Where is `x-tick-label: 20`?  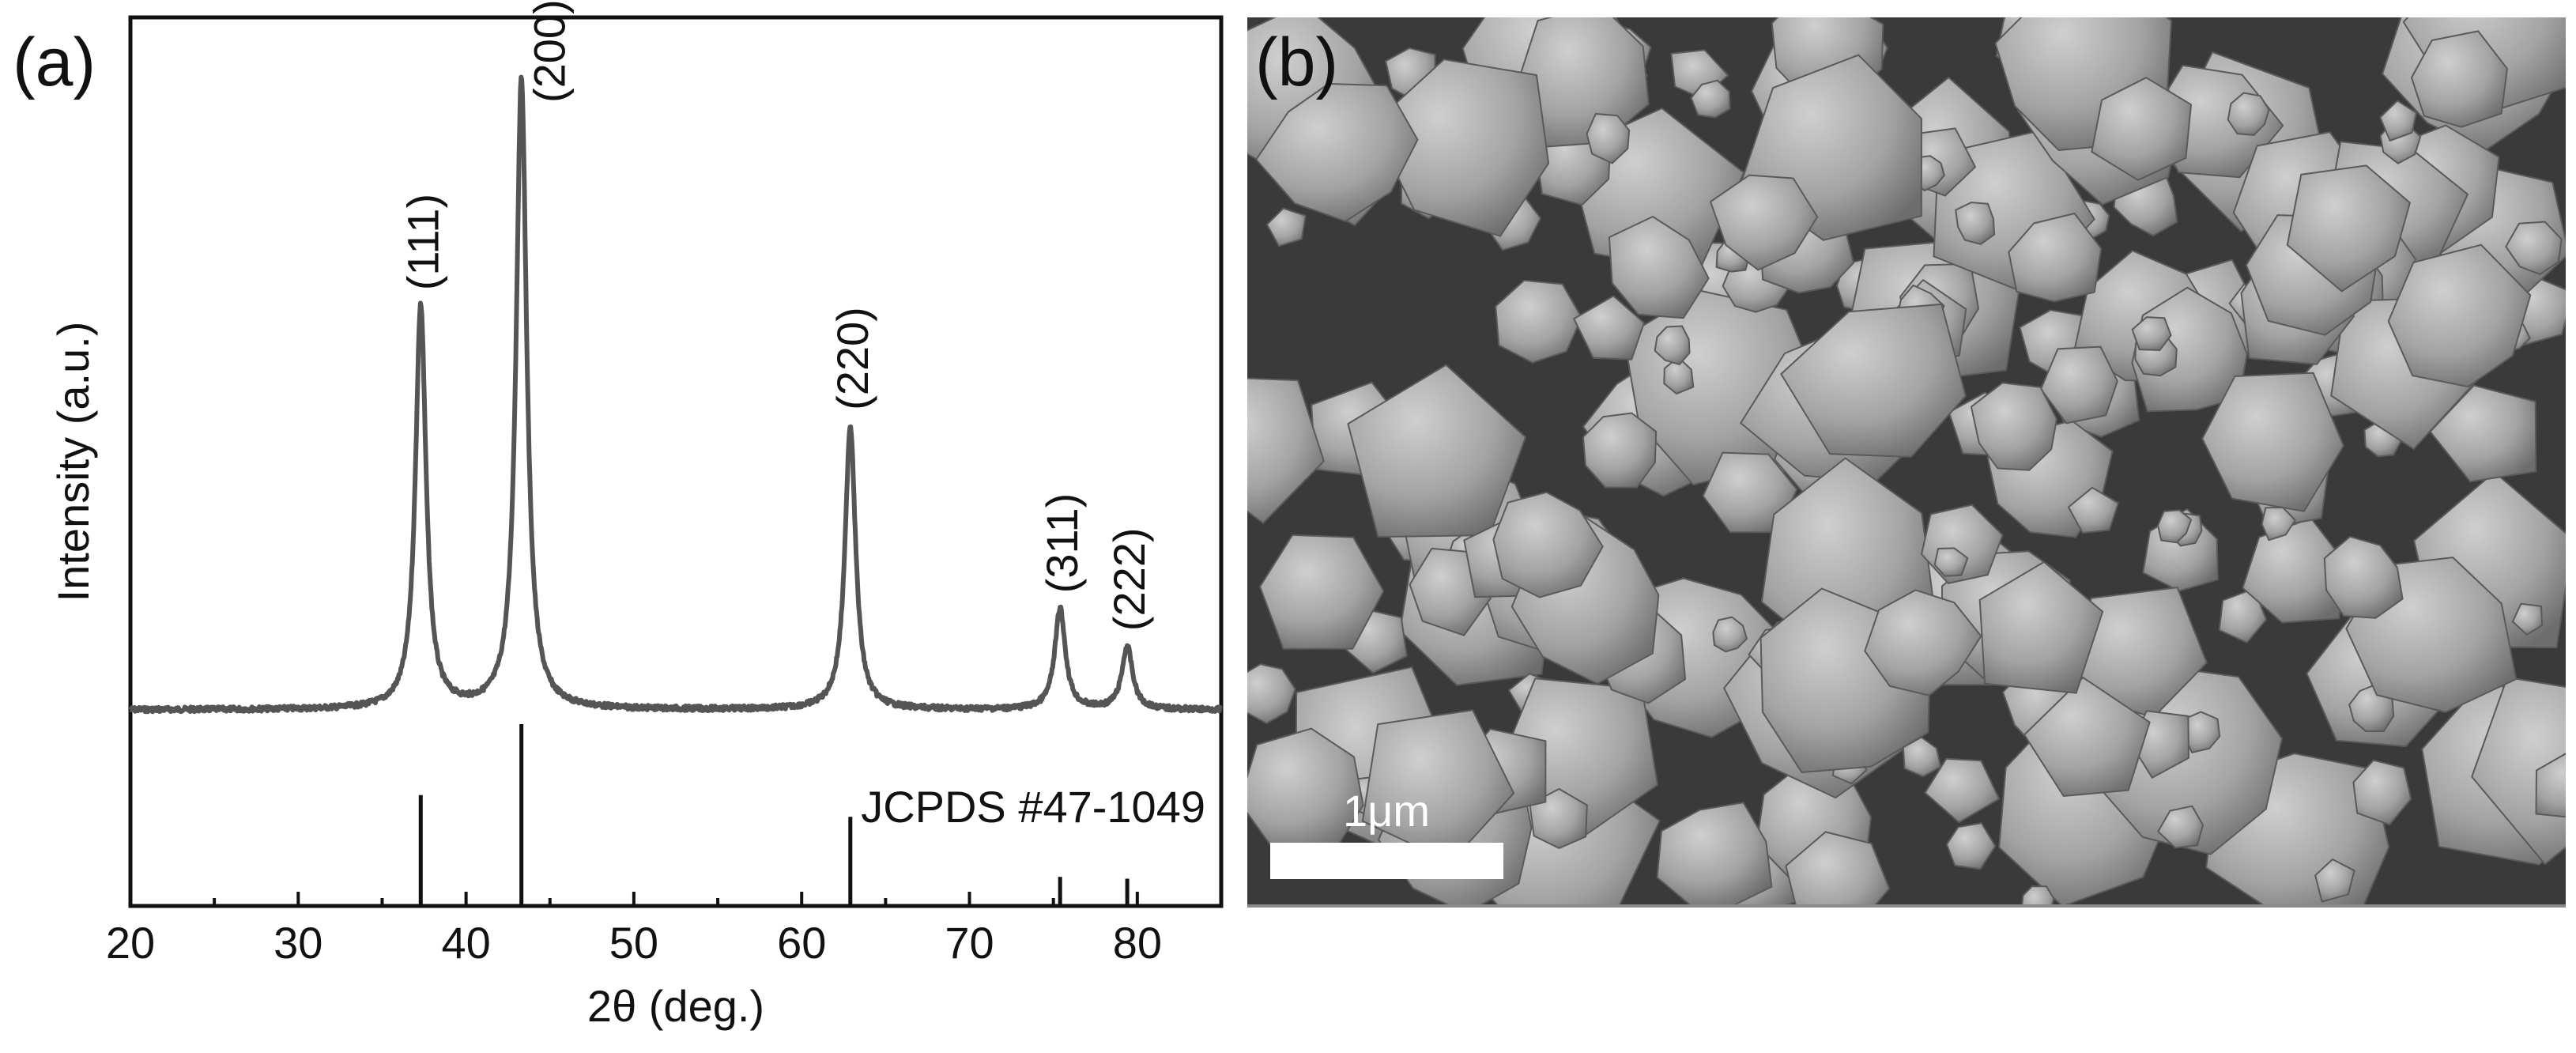 x-tick-label: 20 is located at coordinates (130, 943).